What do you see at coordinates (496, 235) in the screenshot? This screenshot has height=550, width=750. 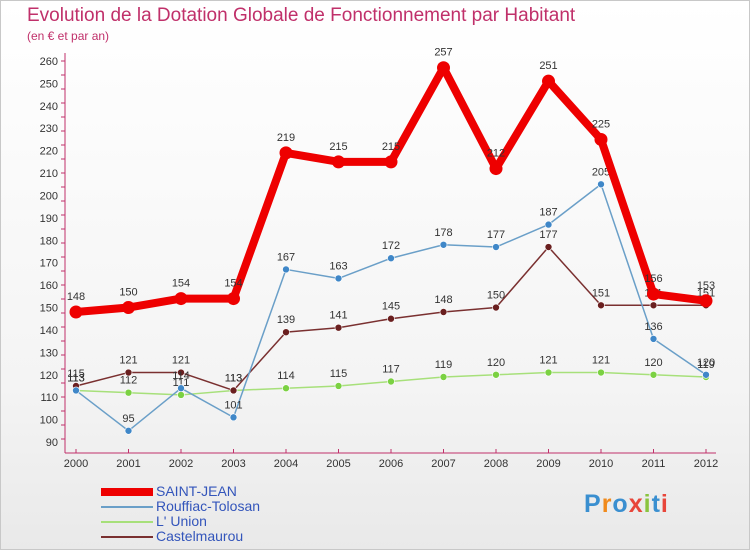 I see `data-label-rouffiac-tolosan: 177` at bounding box center [496, 235].